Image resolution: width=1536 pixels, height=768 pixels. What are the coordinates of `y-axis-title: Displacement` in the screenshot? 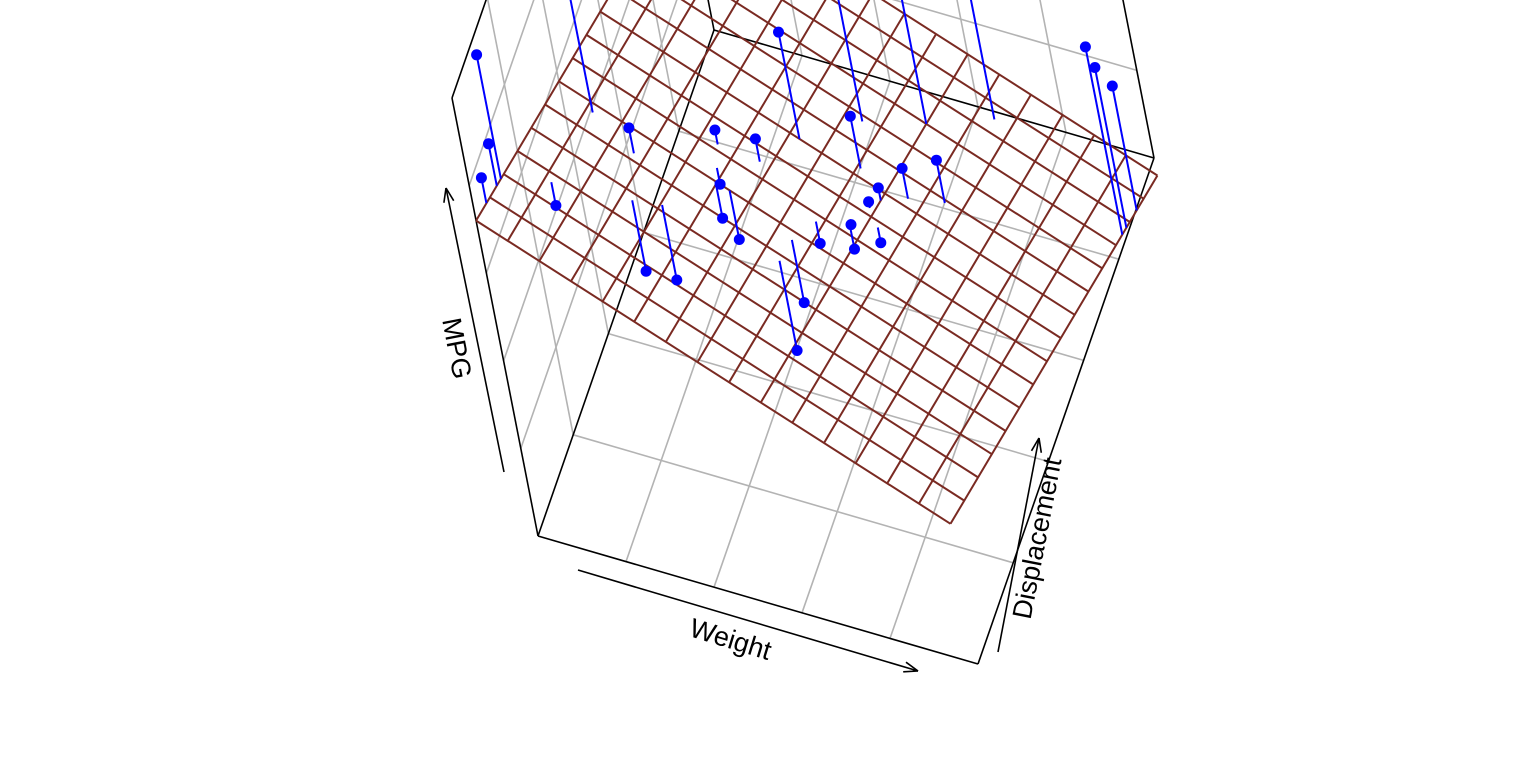 It's located at (1037, 538).